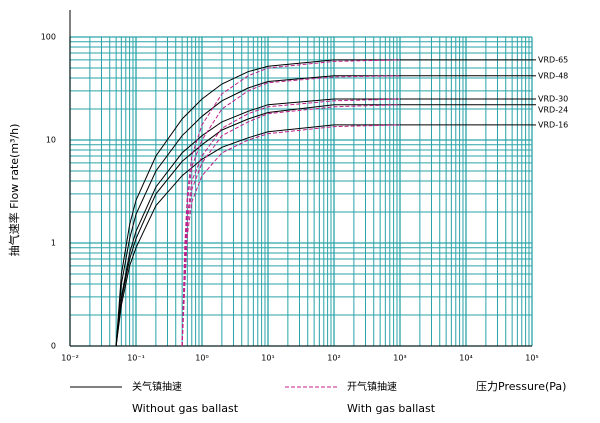 This screenshot has height=423, width=600. What do you see at coordinates (531, 358) in the screenshot?
I see `x-tick-label: 10⁵` at bounding box center [531, 358].